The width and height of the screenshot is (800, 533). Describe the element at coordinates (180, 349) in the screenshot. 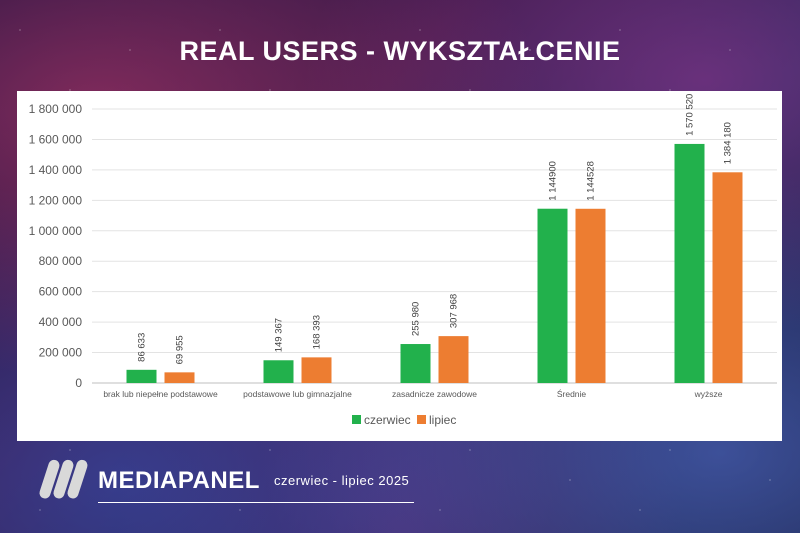

I see `data-label: 69 955` at that location.